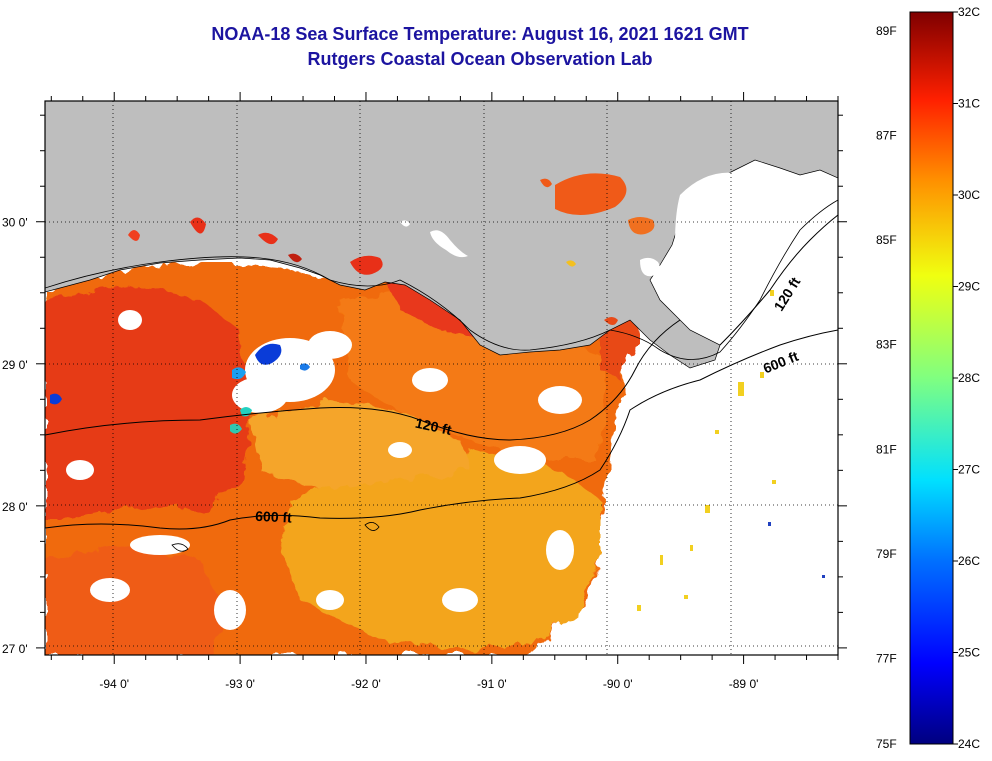 This screenshot has width=992, height=761. What do you see at coordinates (428, 684) in the screenshot?
I see `longitude-labels: -94 0' -93 0' -92 0' -91 0' -90 0' -89 0'` at bounding box center [428, 684].